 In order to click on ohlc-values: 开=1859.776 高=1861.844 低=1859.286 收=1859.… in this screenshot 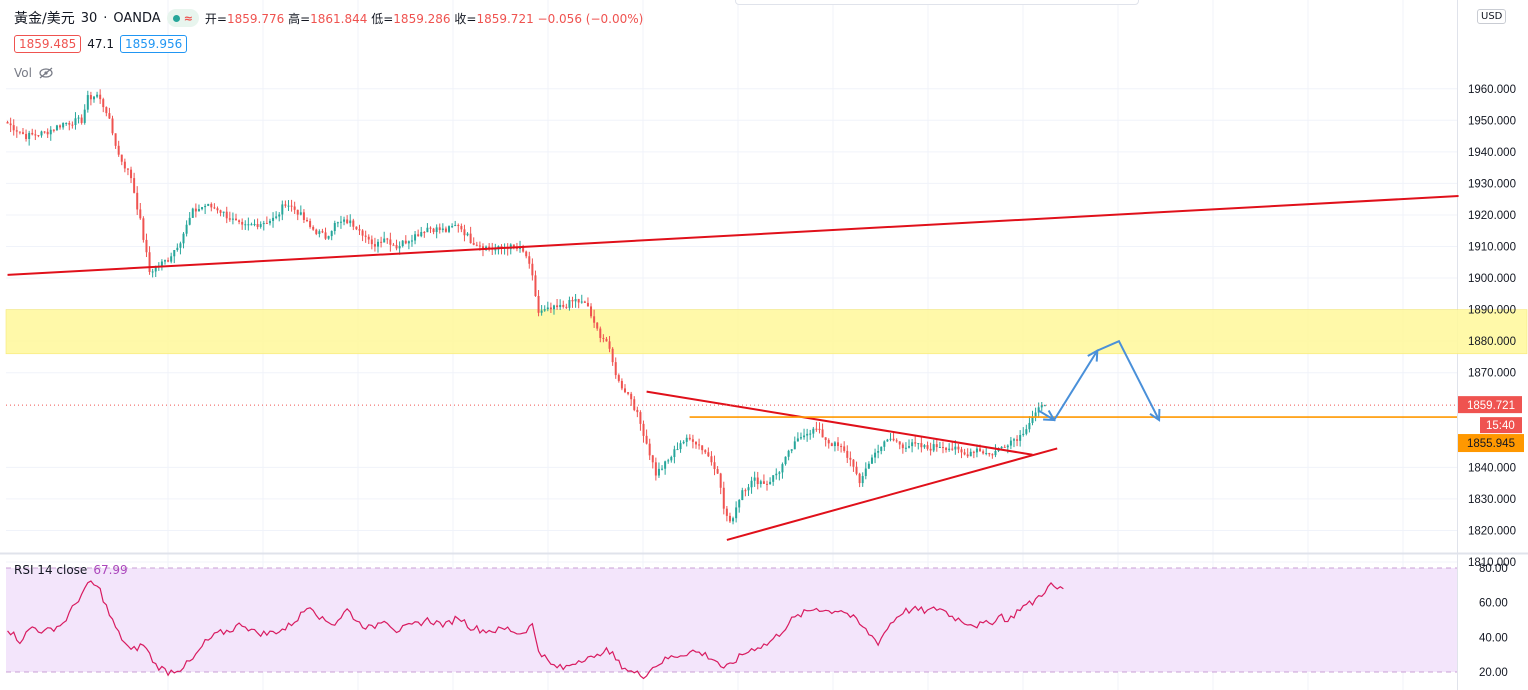, I will do `click(424, 18)`.